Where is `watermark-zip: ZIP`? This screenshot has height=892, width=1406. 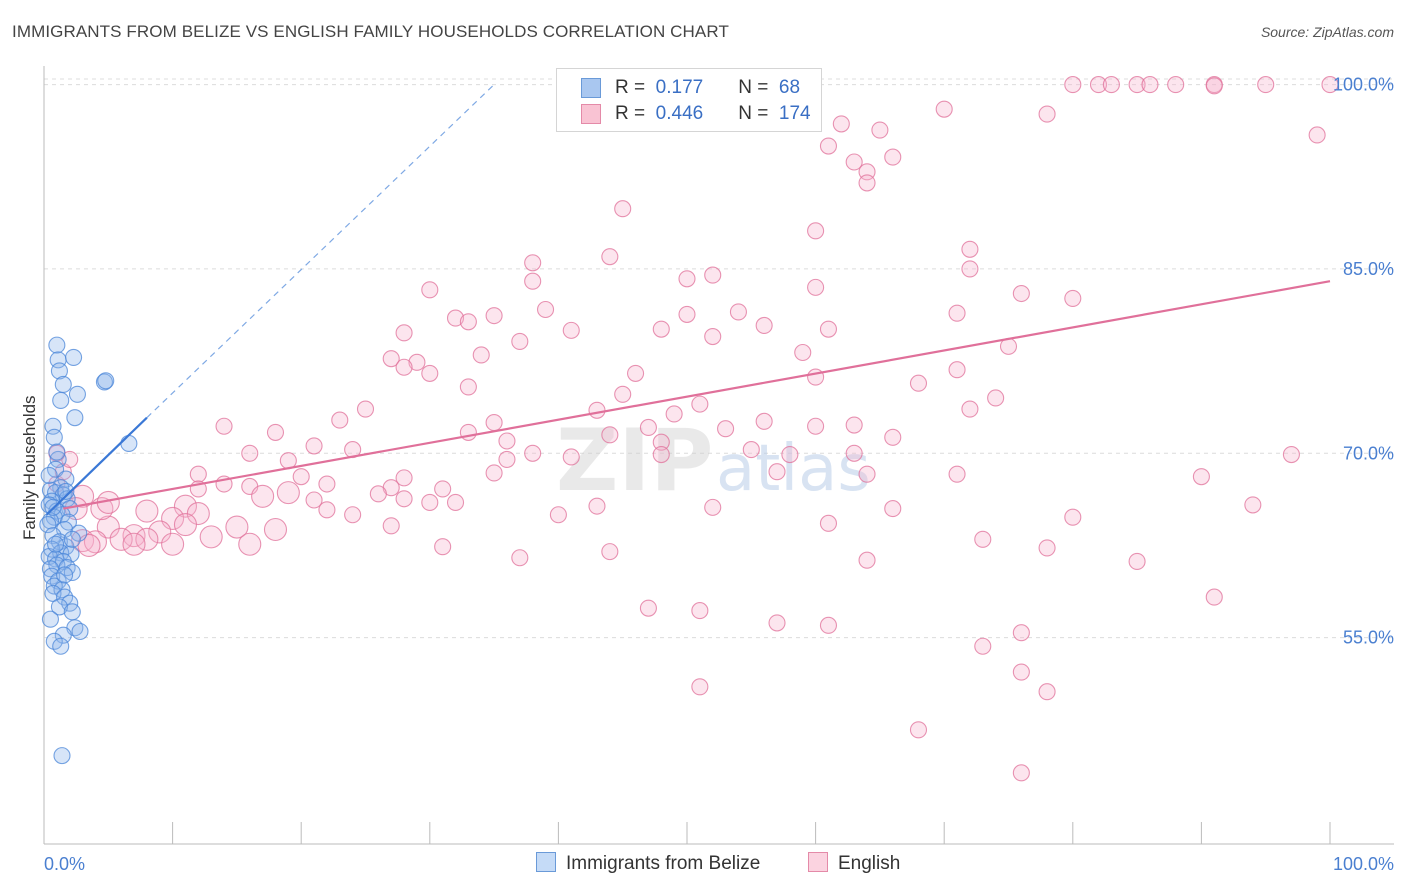 watermark-zip: ZIP is located at coordinates (634, 461).